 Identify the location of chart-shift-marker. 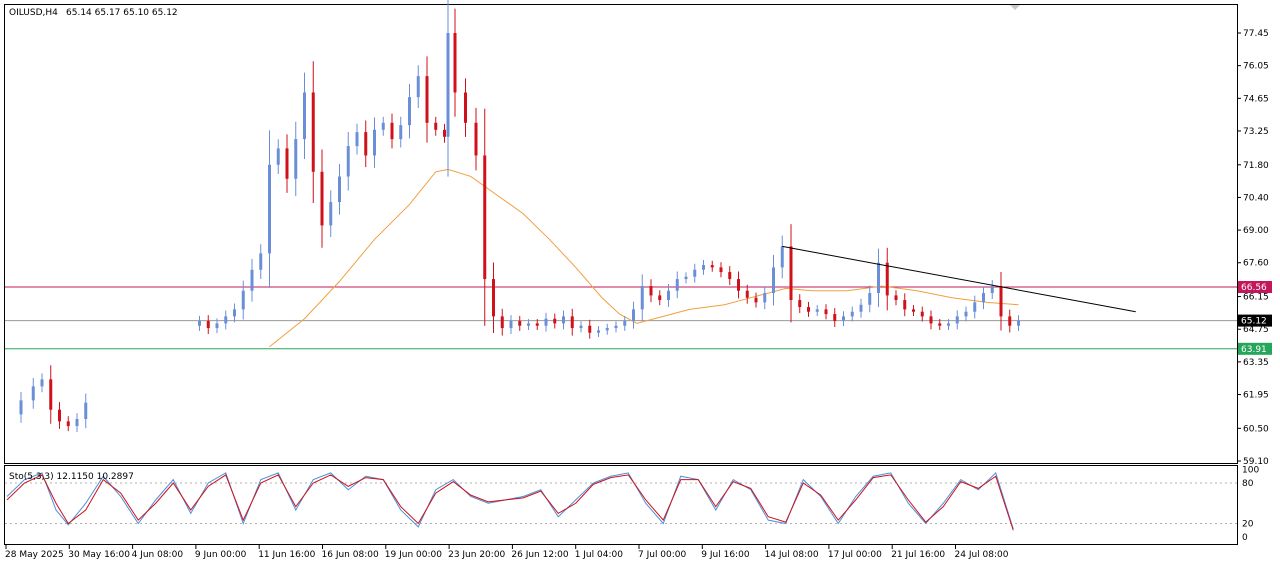
(1015, 7).